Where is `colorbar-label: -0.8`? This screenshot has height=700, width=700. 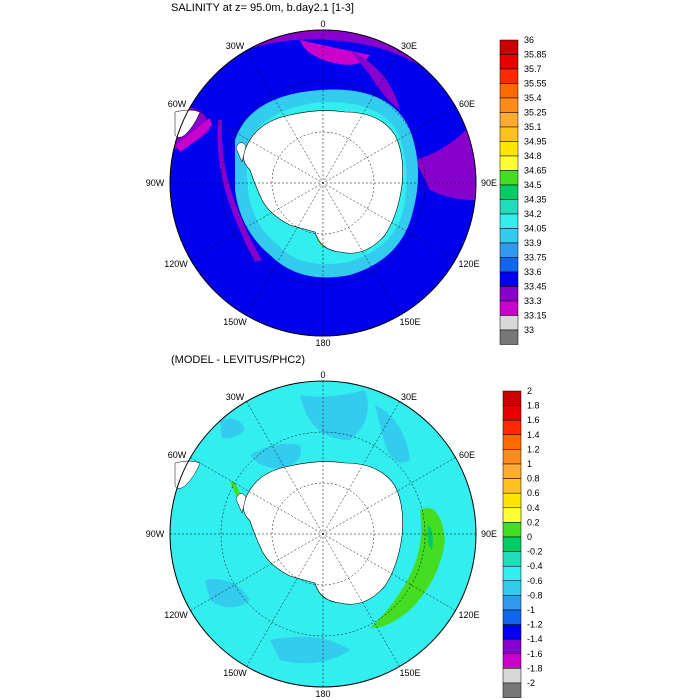 colorbar-label: -0.8 is located at coordinates (535, 595).